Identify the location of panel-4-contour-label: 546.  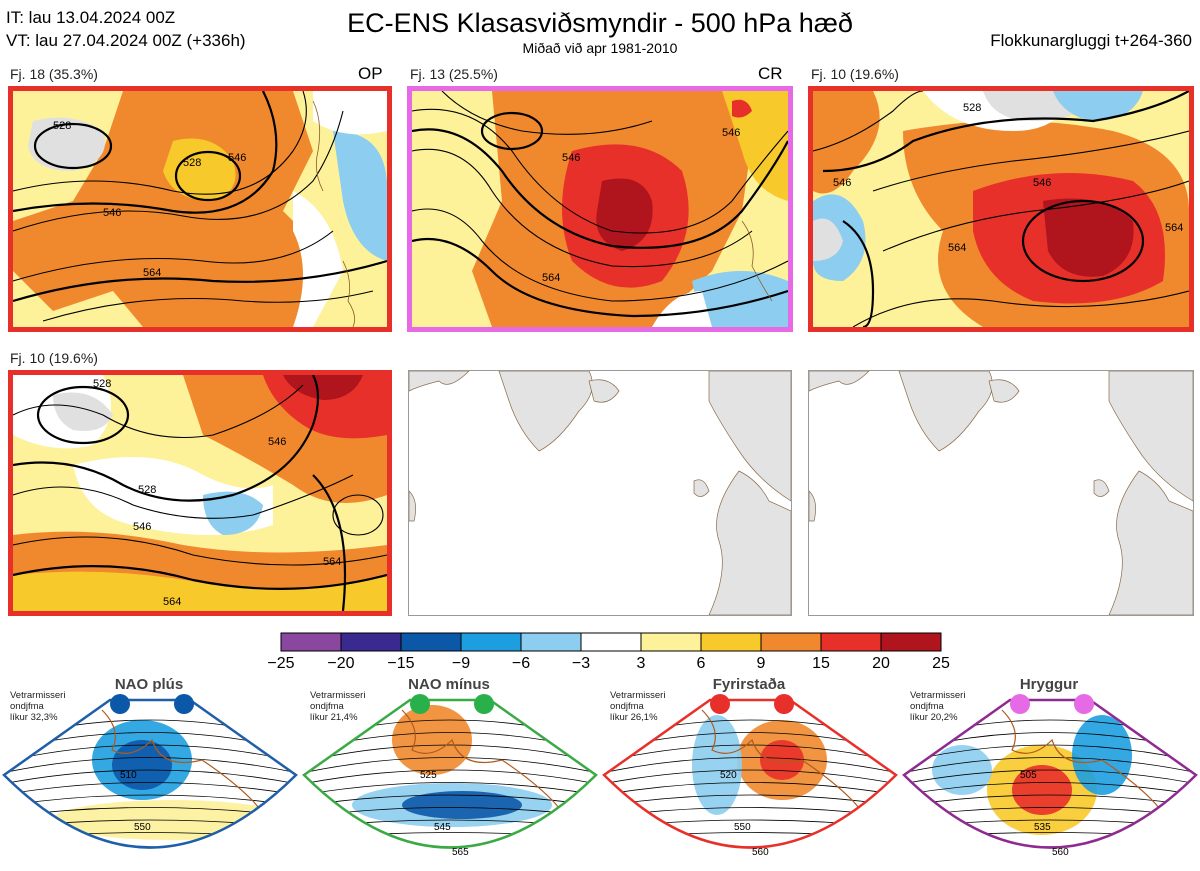
(277, 442).